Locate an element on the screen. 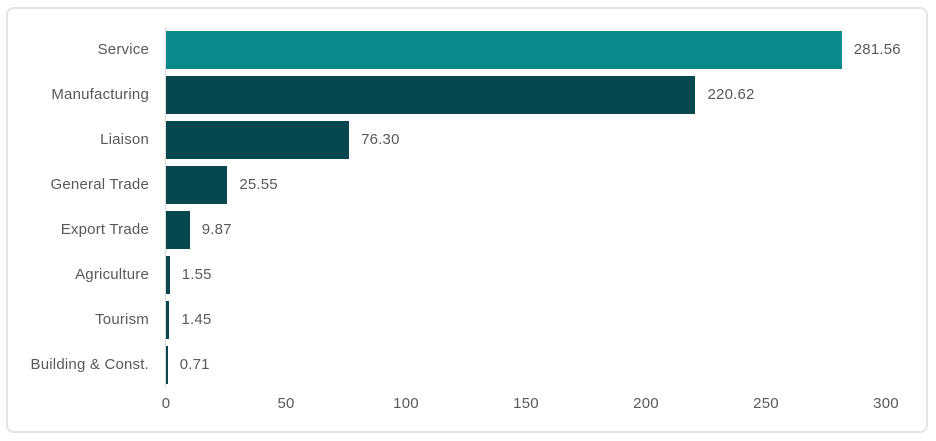  value-label: 281.56 is located at coordinates (877, 49).